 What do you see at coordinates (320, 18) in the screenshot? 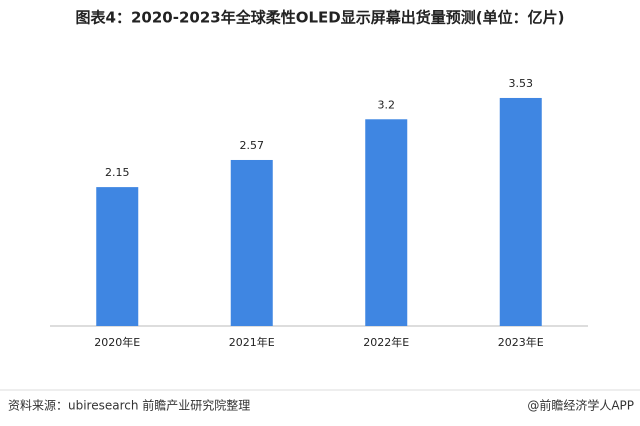
I see `chart-title: 图表4：2020-2023年全球柔性OLED显示屏幕出货量预测(单位：亿片)` at bounding box center [320, 18].